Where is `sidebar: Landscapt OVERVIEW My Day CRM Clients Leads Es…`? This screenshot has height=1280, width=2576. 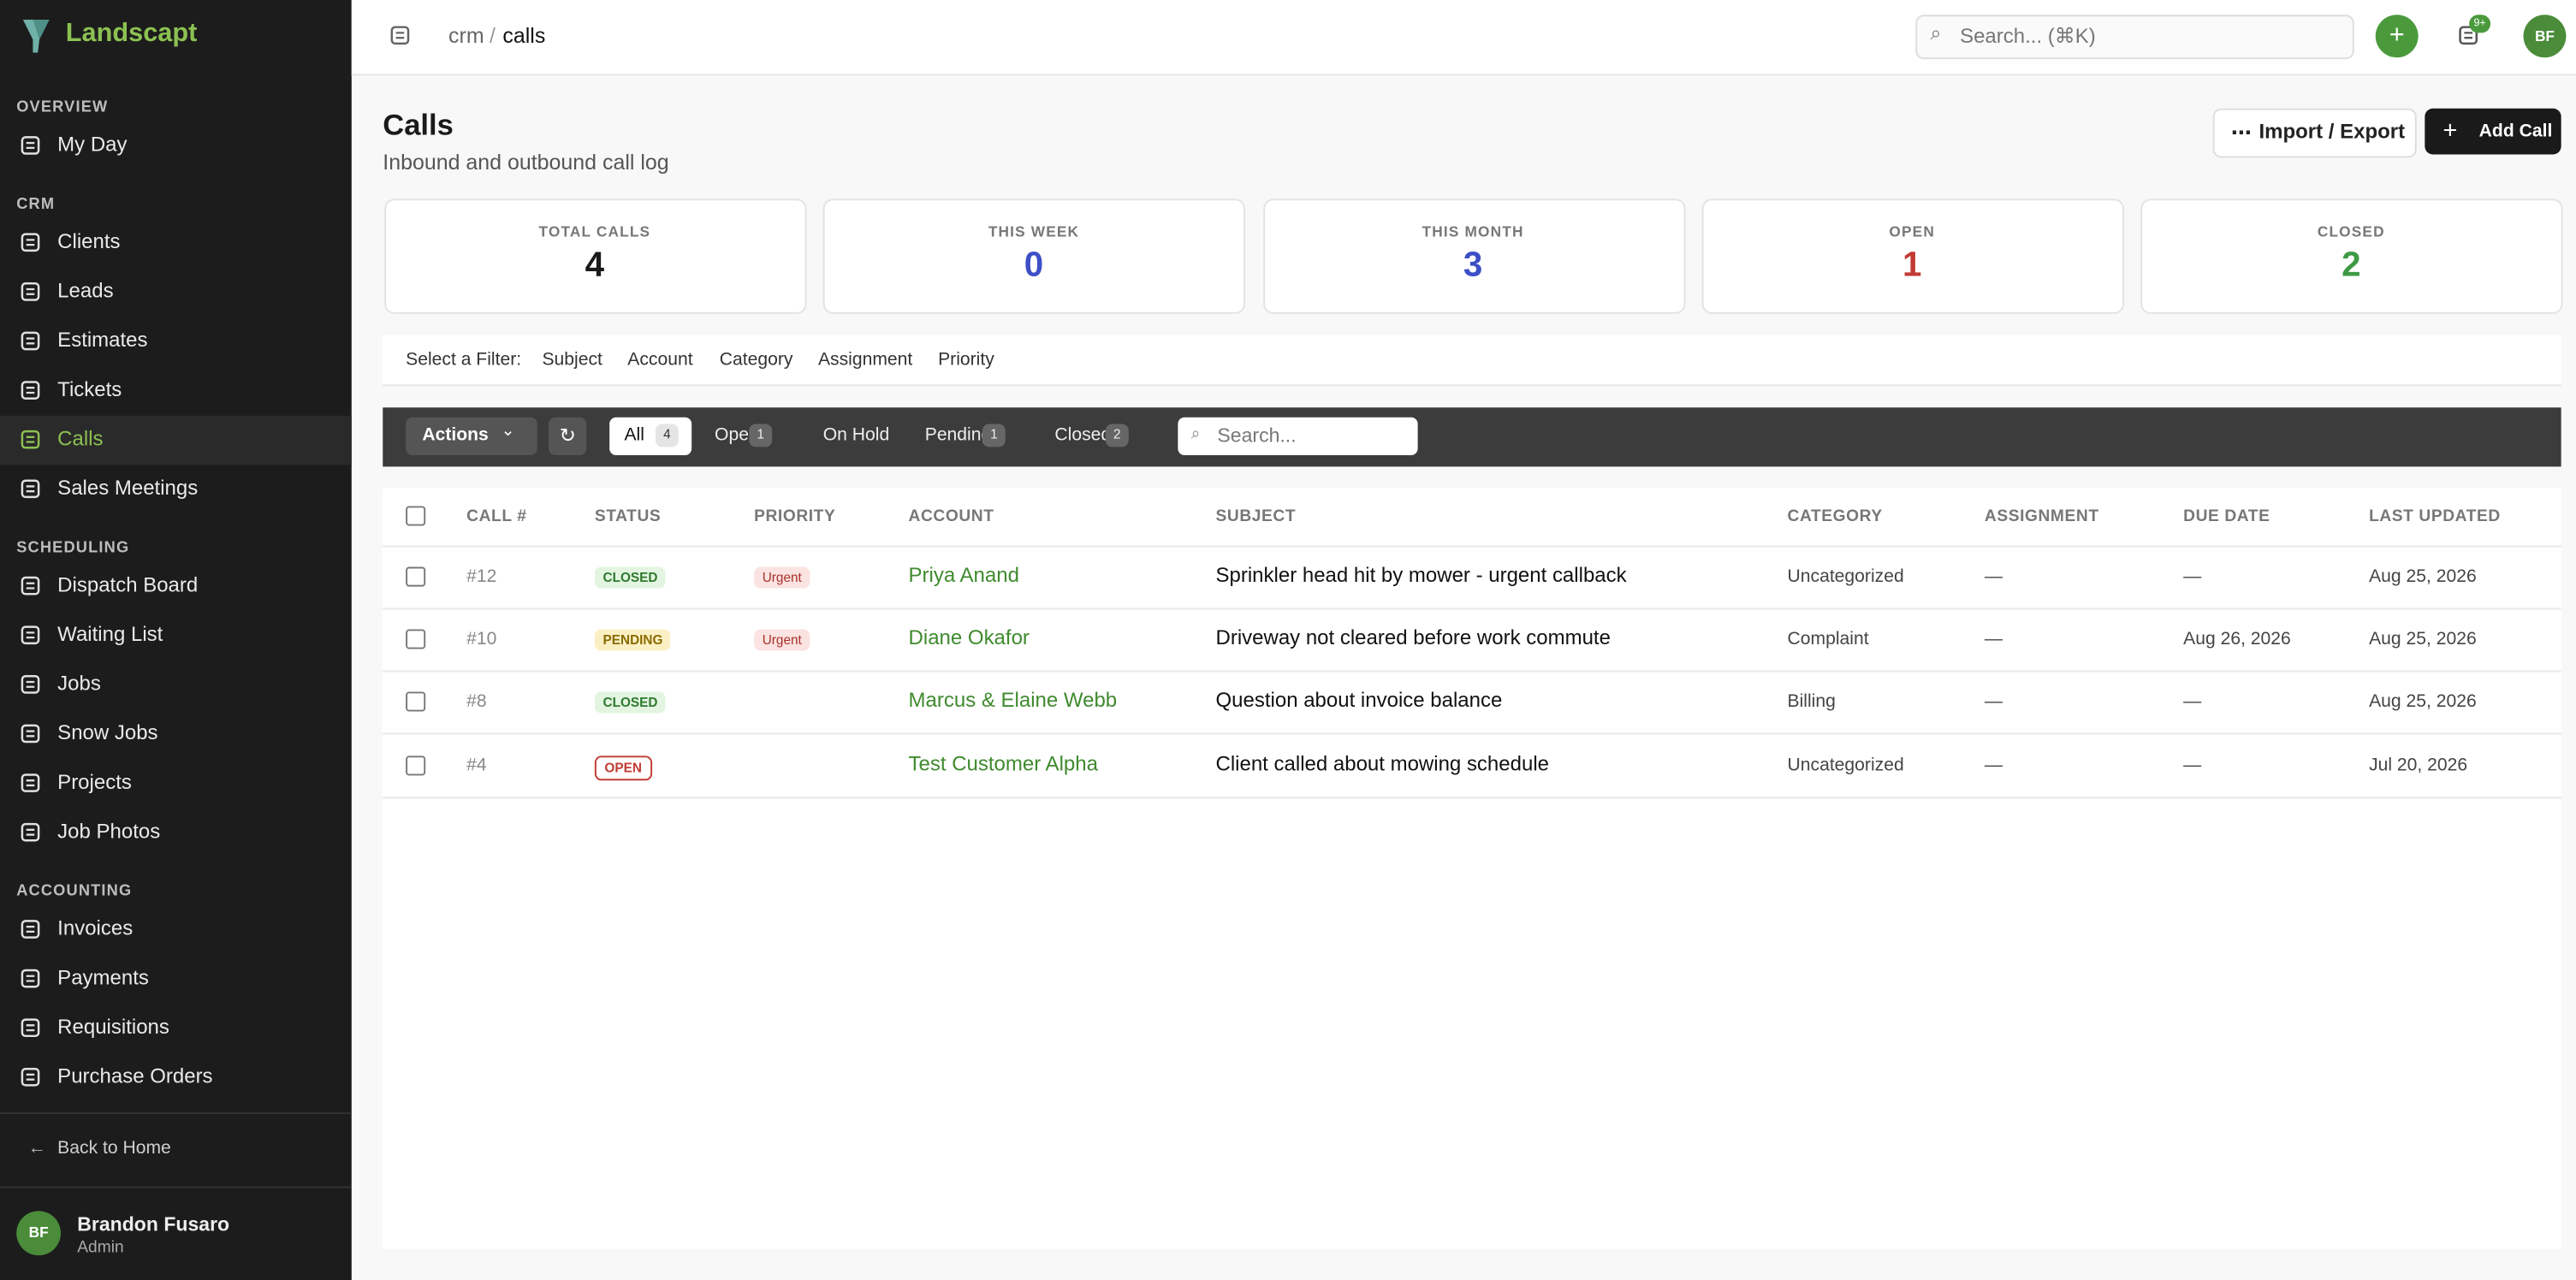 sidebar: Landscapt OVERVIEW My Day CRM Clients Leads Es… is located at coordinates (176, 640).